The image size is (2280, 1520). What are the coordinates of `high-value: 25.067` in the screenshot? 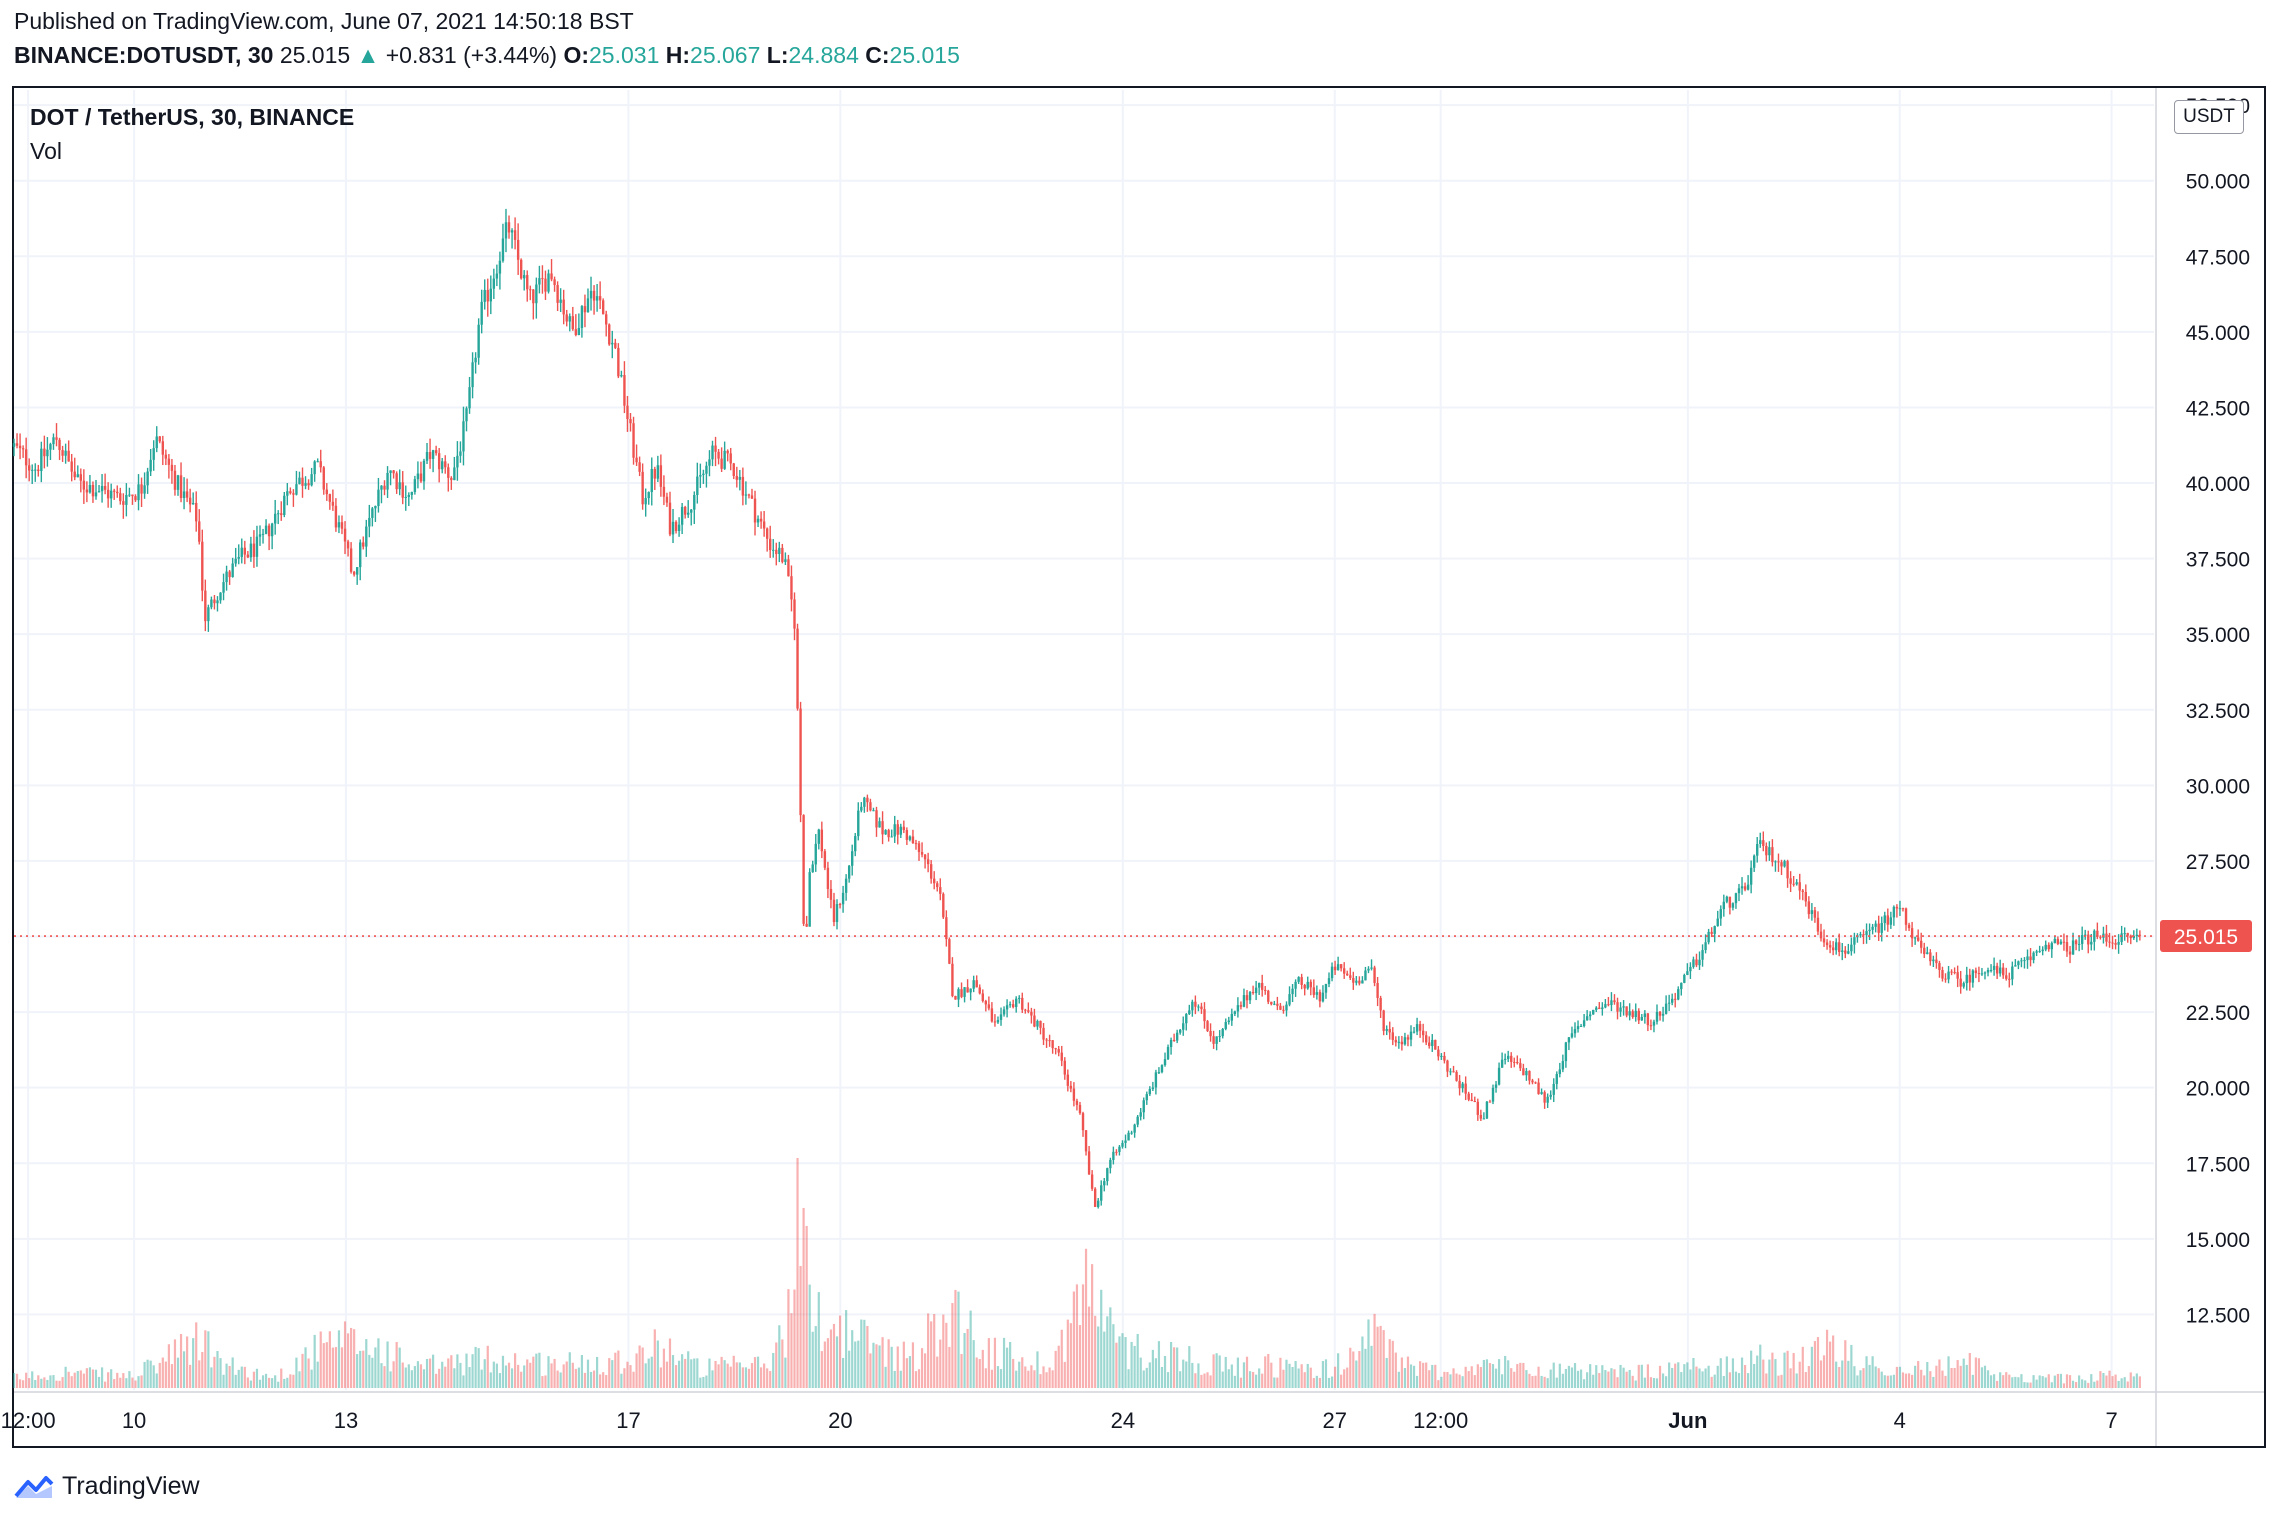 It's located at (725, 55).